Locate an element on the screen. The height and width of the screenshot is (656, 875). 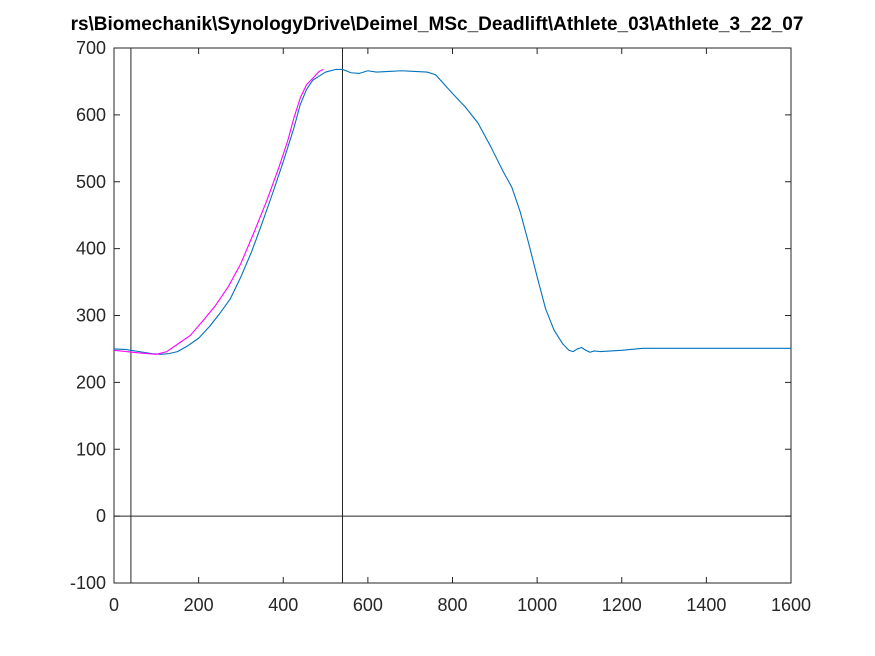
x-tick-label: 200 is located at coordinates (199, 605).